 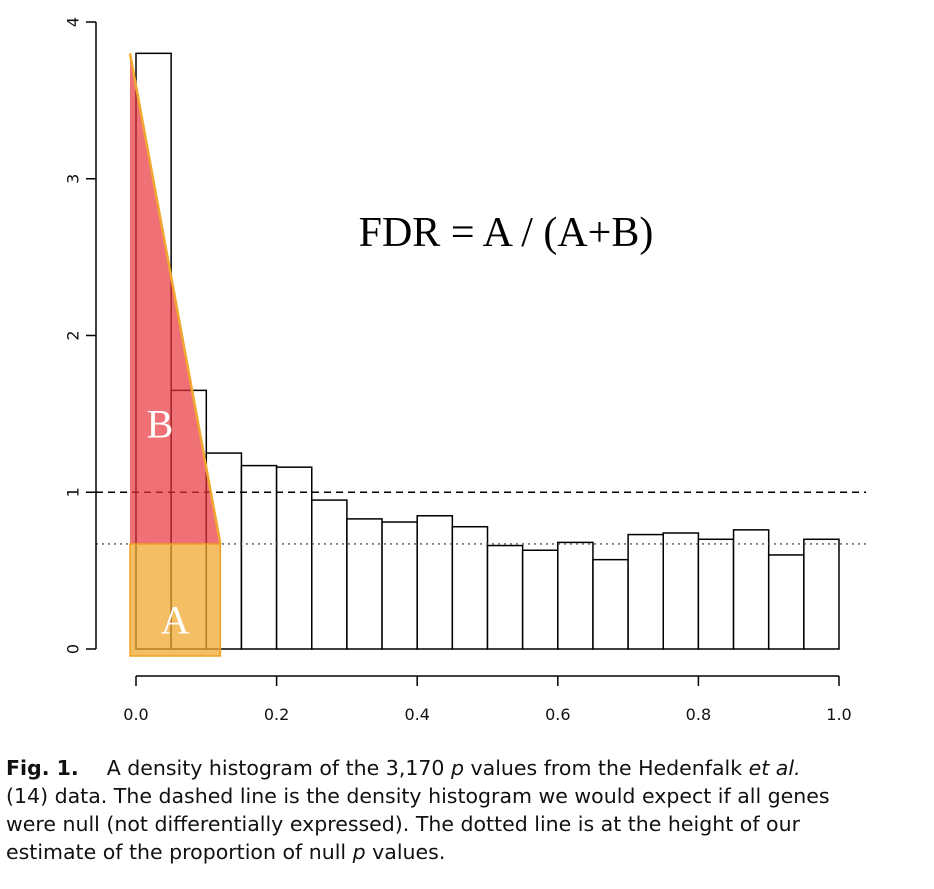 I want to click on x-tick-label: 1.0, so click(x=838, y=714).